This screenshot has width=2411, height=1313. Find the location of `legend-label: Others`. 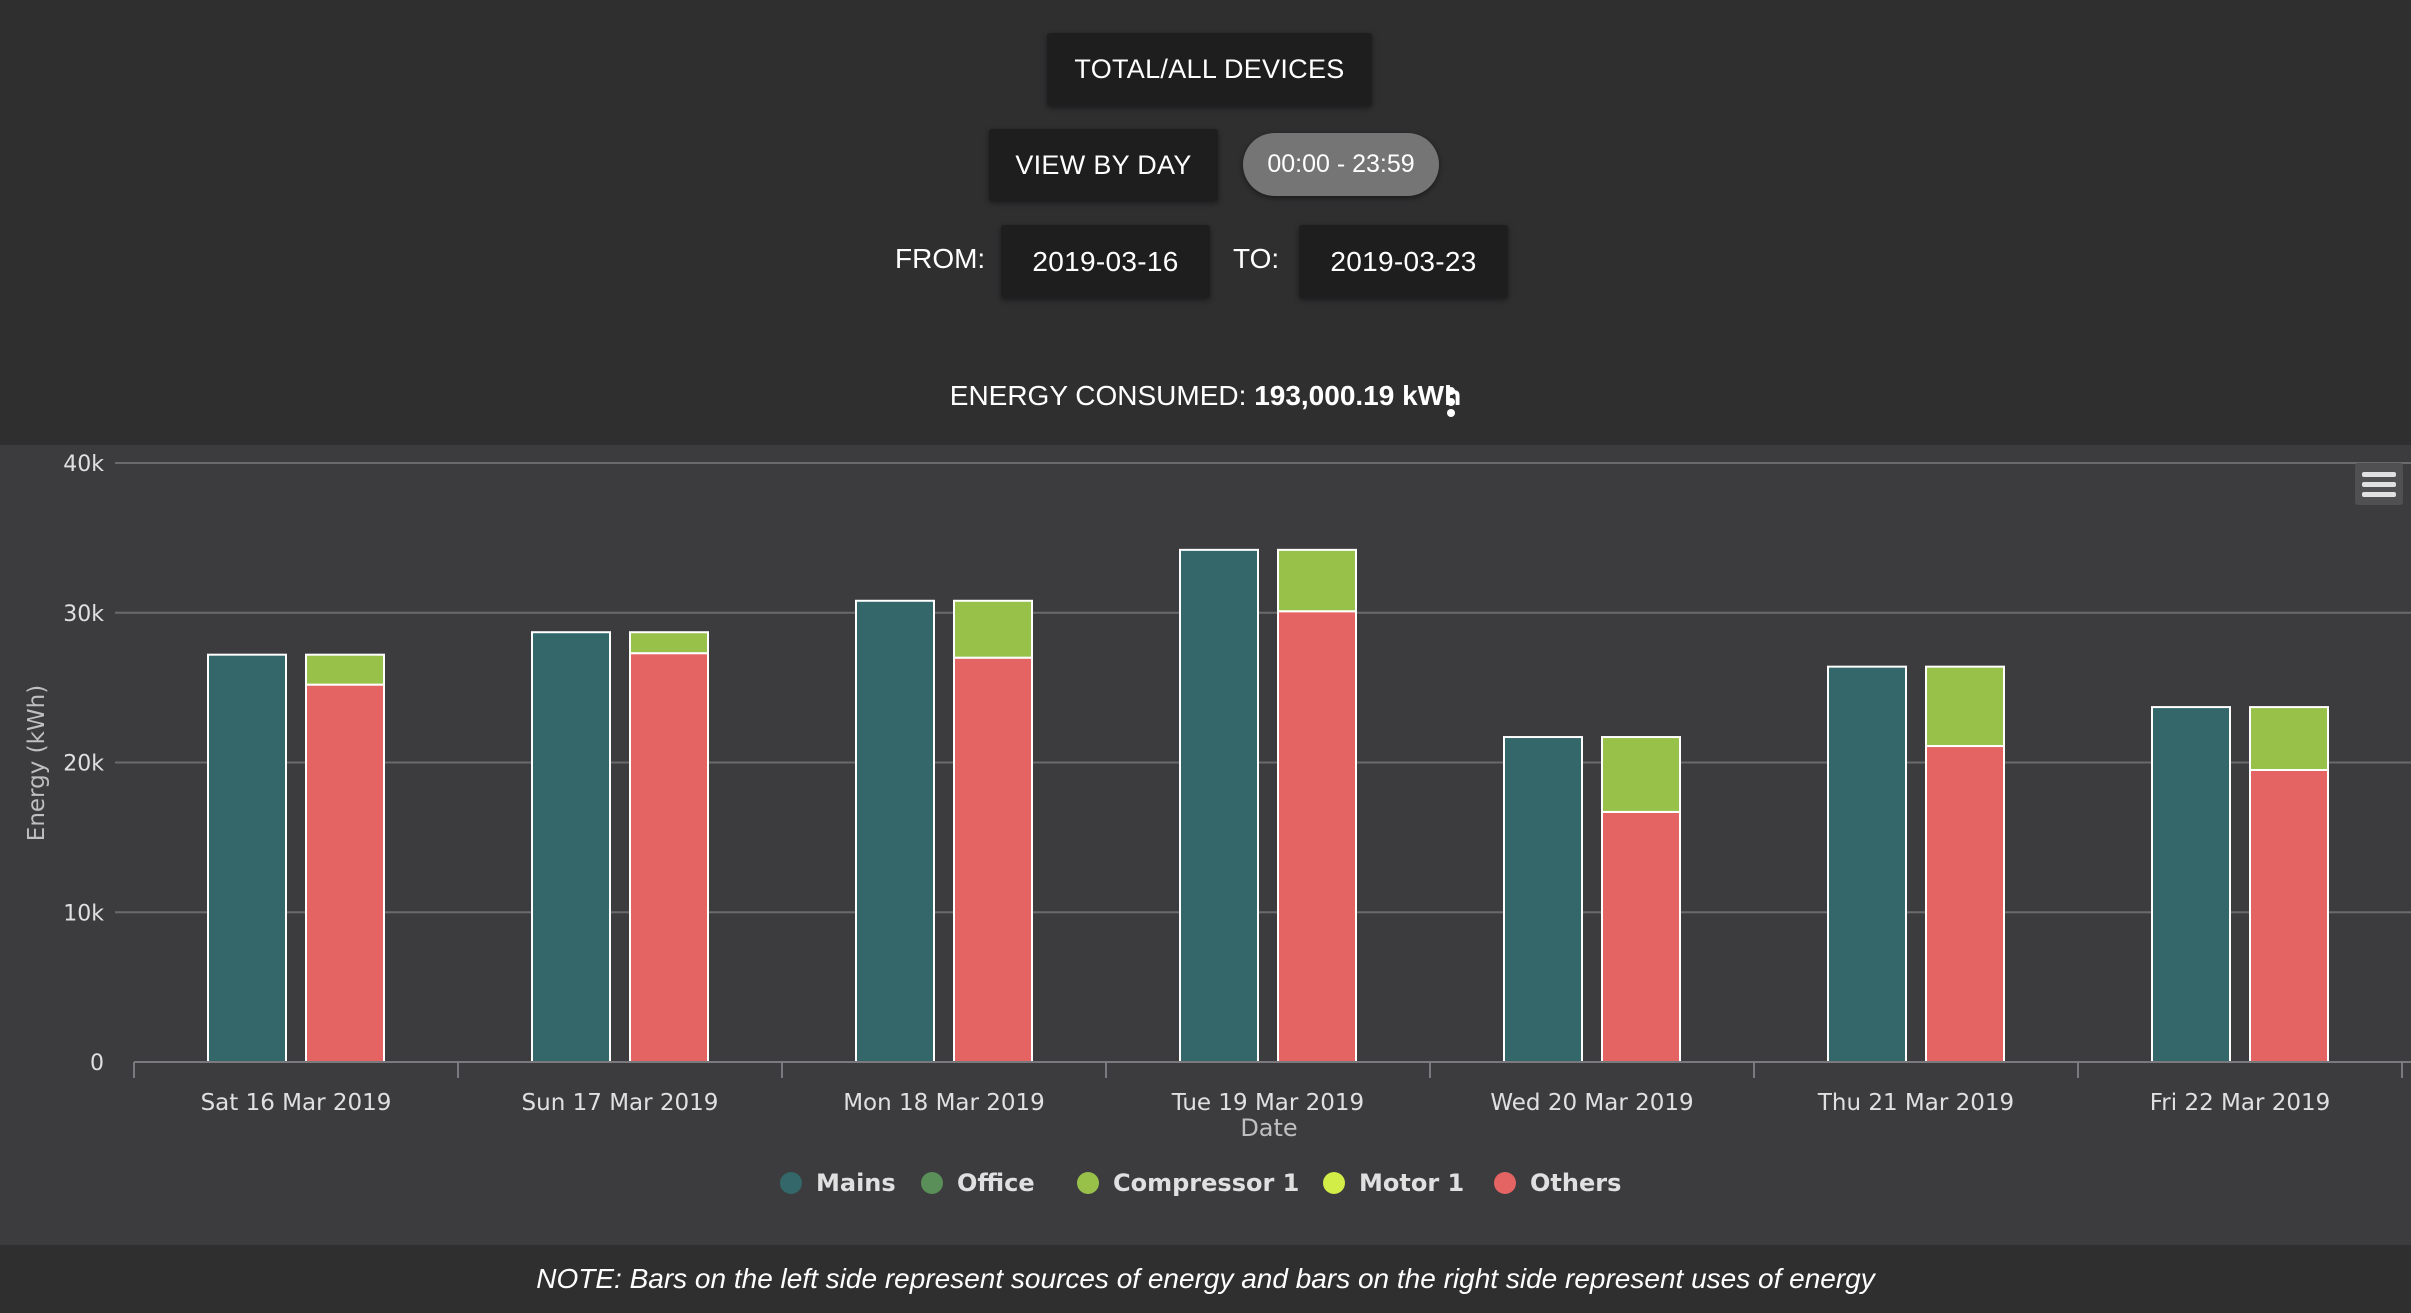

legend-label: Others is located at coordinates (1575, 1183).